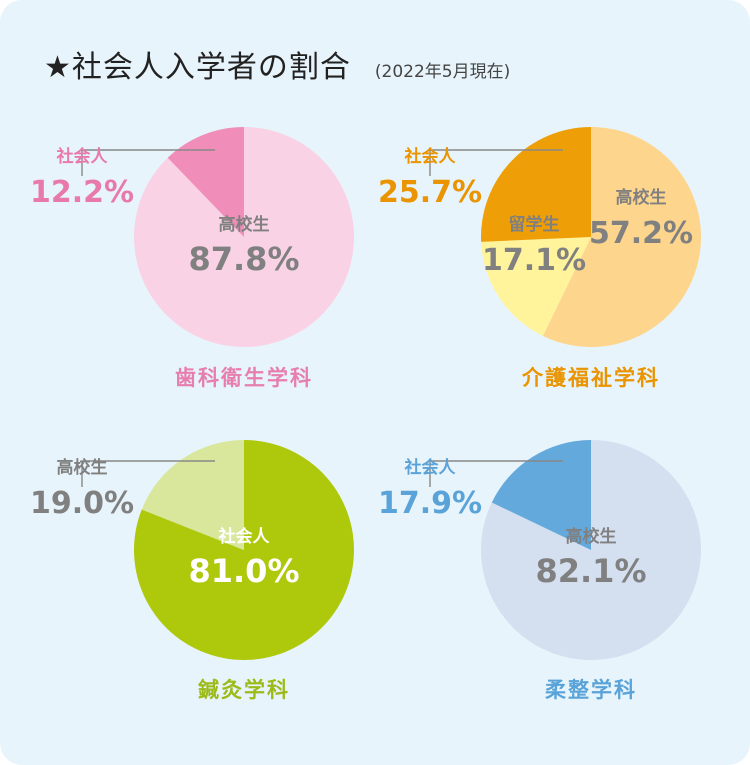 Image resolution: width=750 pixels, height=765 pixels. I want to click on leader-line-care-welfare, so click(496, 162).